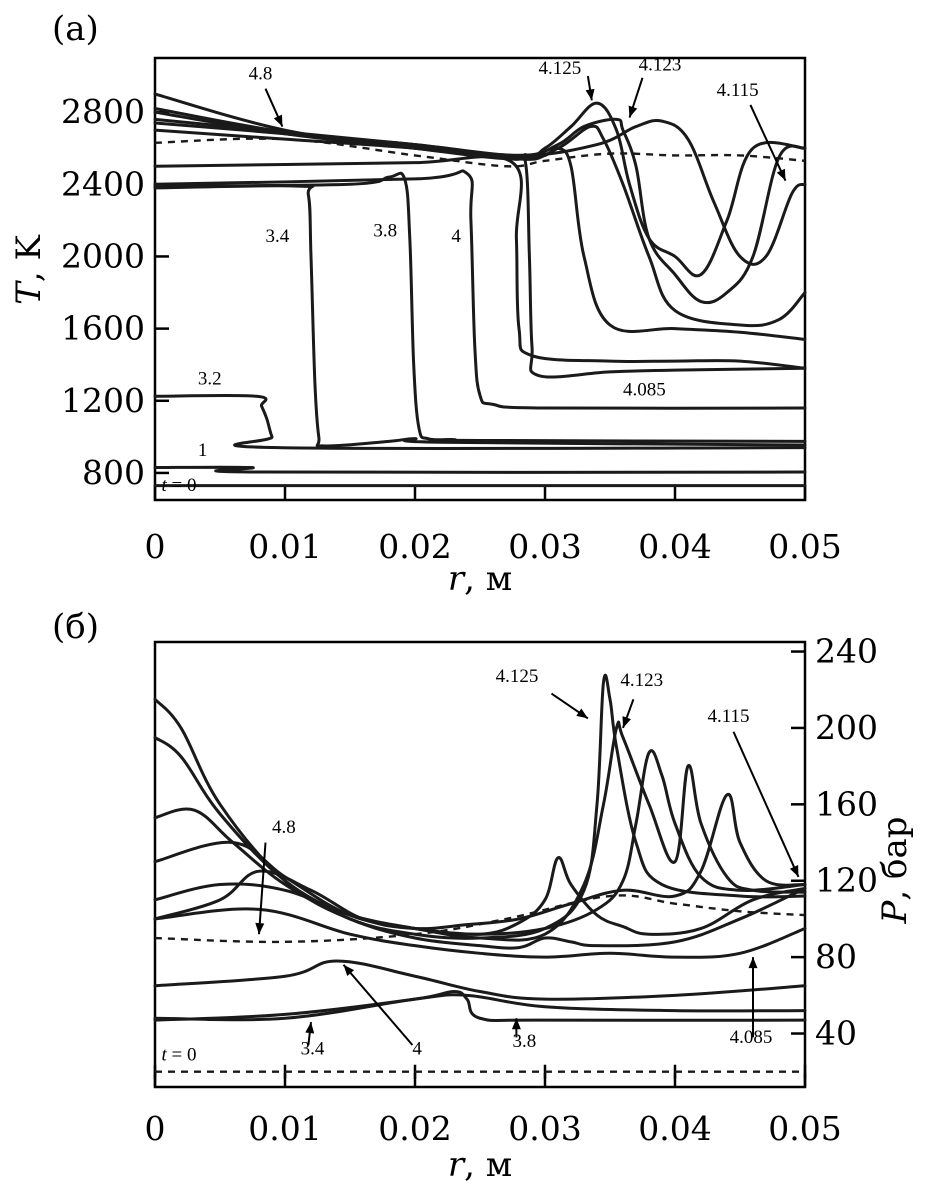  What do you see at coordinates (846, 651) in the screenshot?
I see `y-tick-label-5: 240` at bounding box center [846, 651].